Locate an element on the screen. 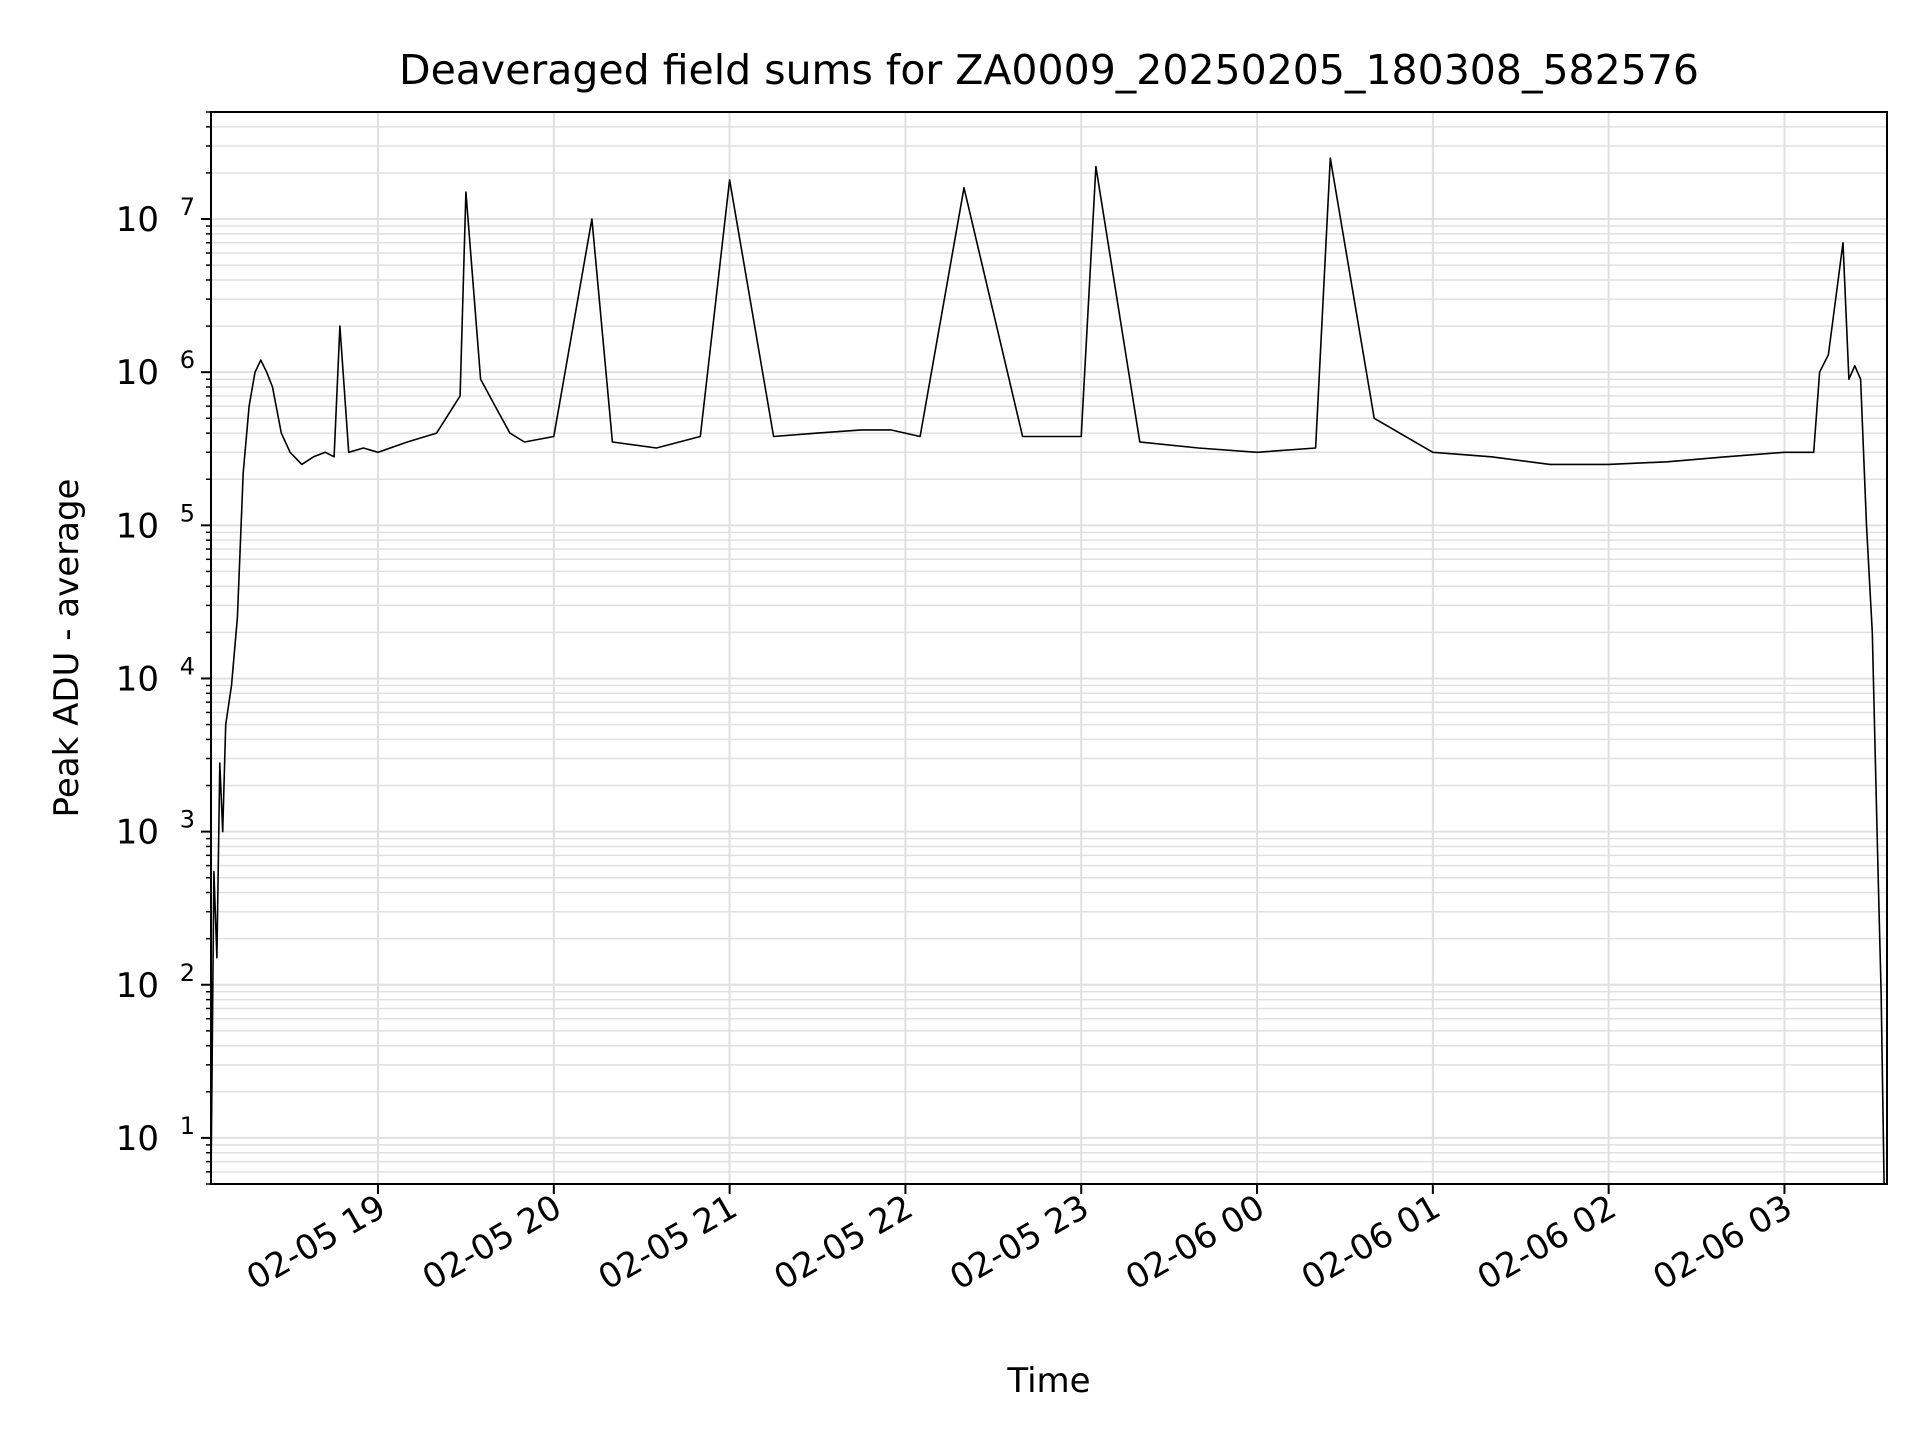 This screenshot has height=1440, width=1920. y-tick-label: 10 7 is located at coordinates (155, 216).